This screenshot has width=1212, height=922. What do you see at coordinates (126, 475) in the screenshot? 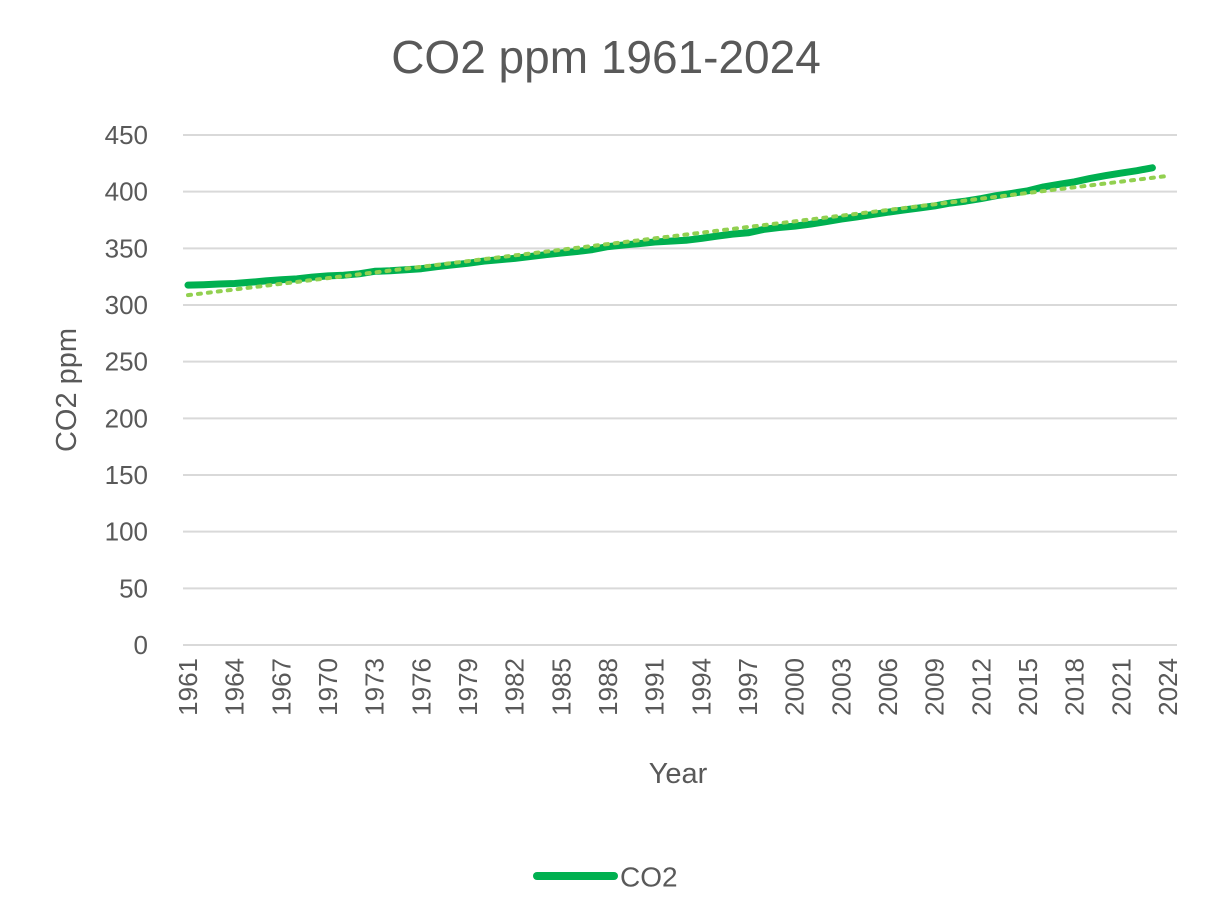
I see `y-tick-label: 150` at bounding box center [126, 475].